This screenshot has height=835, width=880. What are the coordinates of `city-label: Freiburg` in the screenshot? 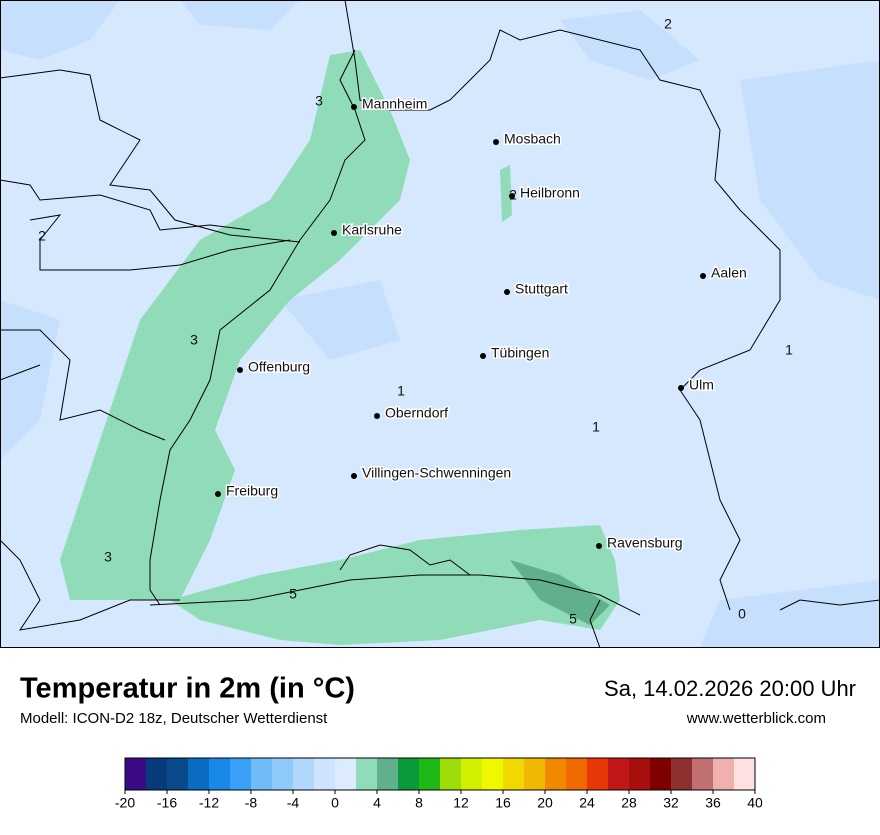 It's located at (252, 491).